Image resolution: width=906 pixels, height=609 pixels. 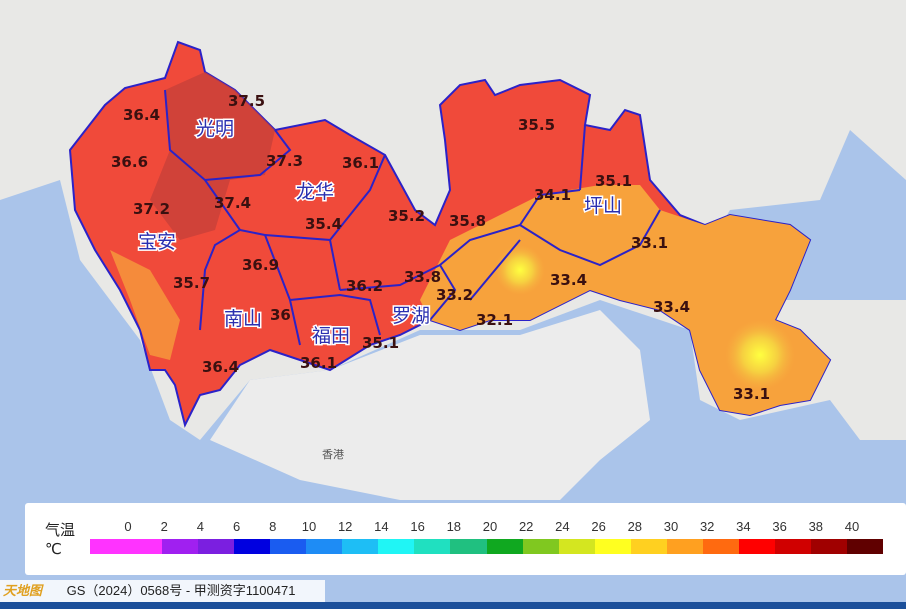 What do you see at coordinates (315, 192) in the screenshot?
I see `district-longhua: 龙华` at bounding box center [315, 192].